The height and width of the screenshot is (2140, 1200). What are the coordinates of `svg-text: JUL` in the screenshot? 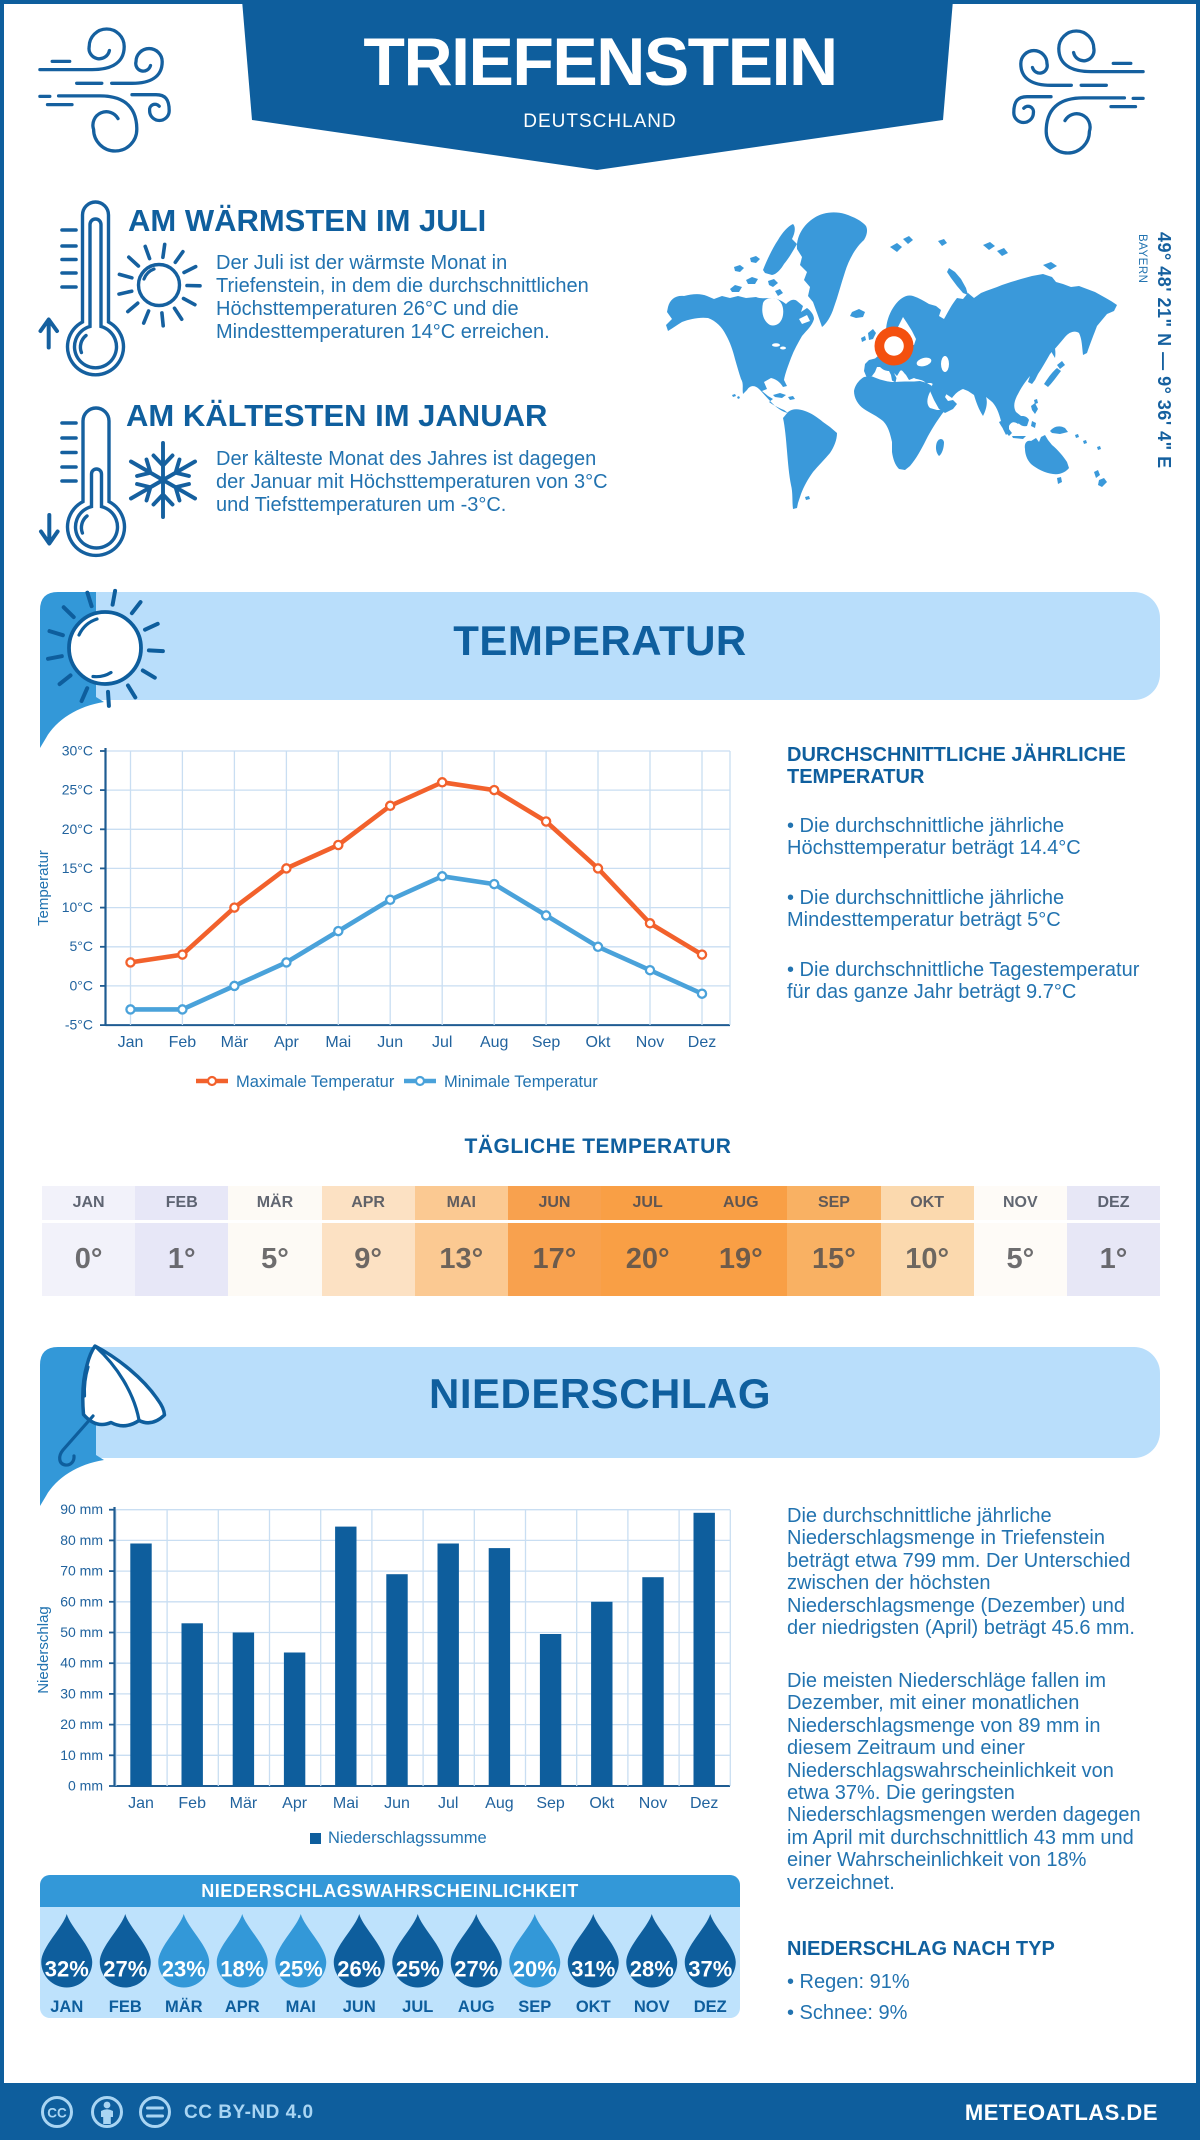 It's located at (417, 2007).